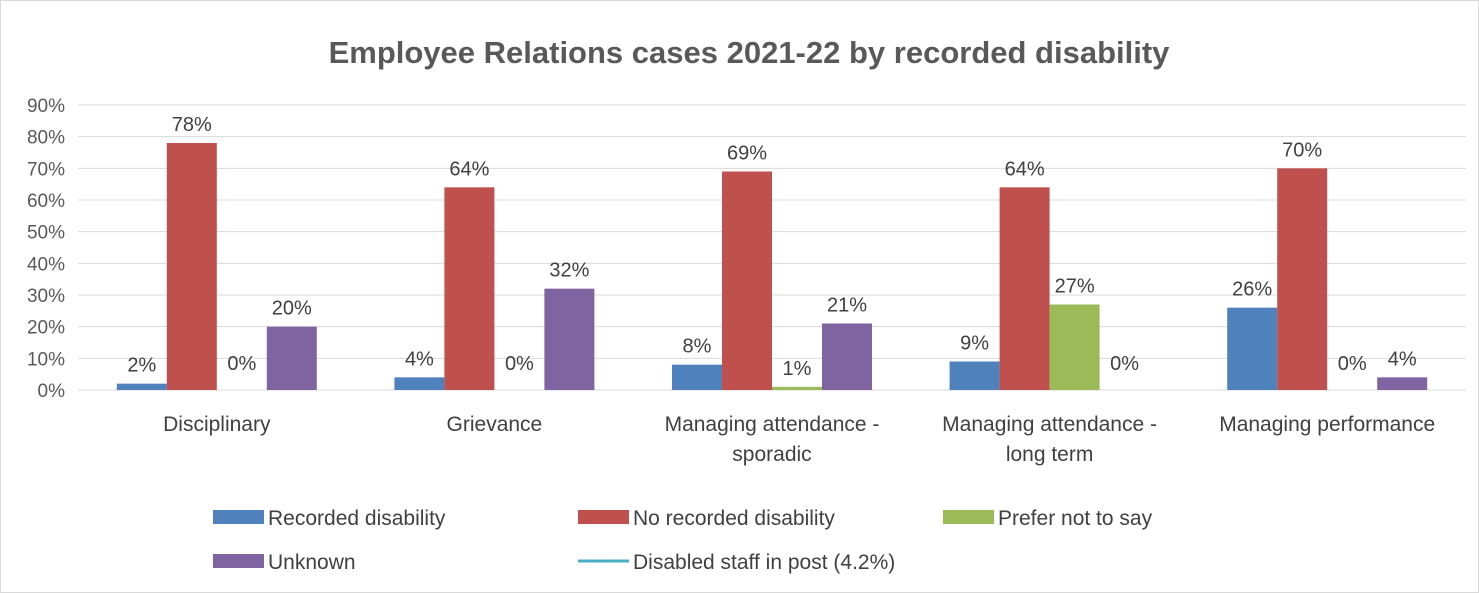 Image resolution: width=1479 pixels, height=593 pixels. Describe the element at coordinates (192, 125) in the screenshot. I see `data-label: 78%` at that location.